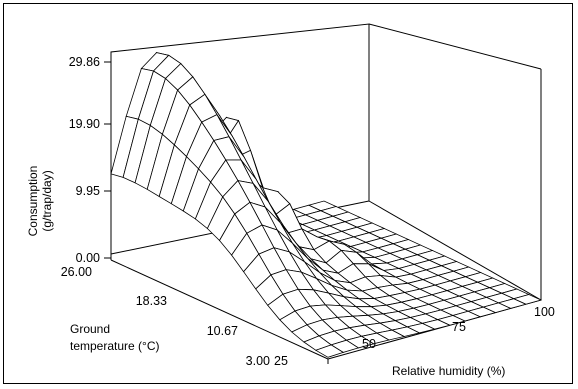  I want to click on z-axis-label: Consumption, so click(33, 201).